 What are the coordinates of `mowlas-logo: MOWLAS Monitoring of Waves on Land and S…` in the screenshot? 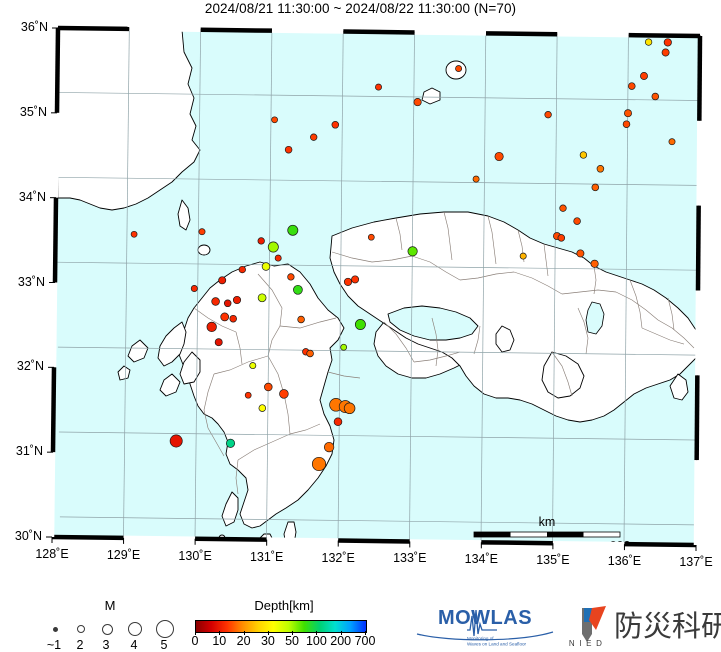 It's located at (485, 626).